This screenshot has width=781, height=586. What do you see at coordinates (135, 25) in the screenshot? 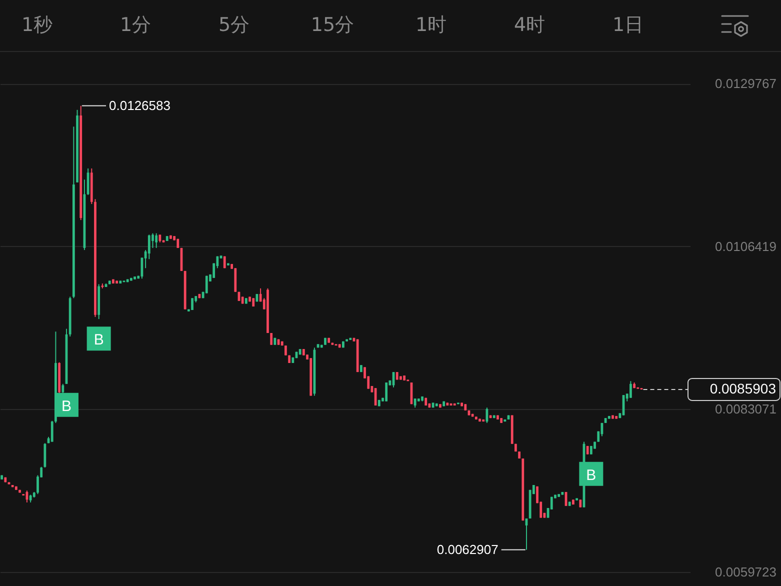
I see `text: 1分` at bounding box center [135, 25].